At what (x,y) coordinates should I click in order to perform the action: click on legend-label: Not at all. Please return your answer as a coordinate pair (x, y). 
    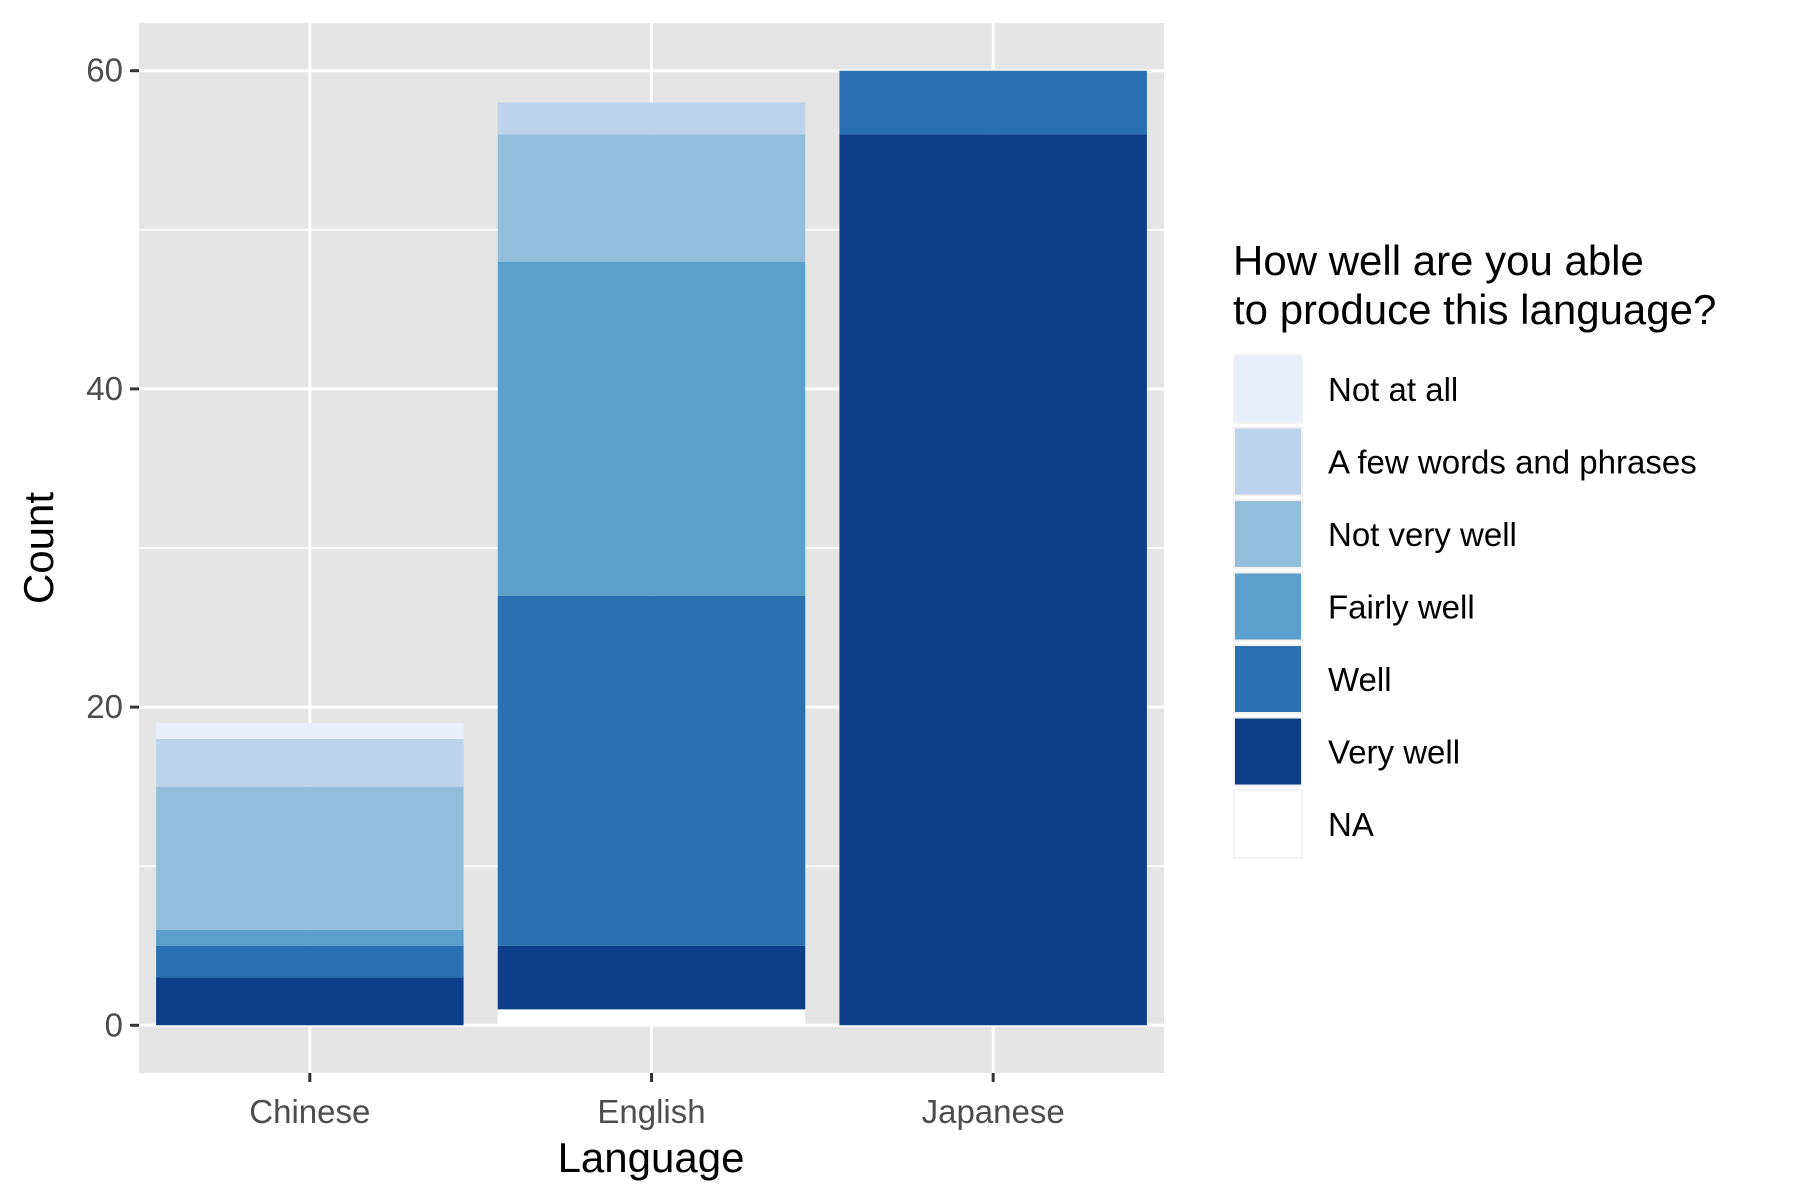
    Looking at the image, I should click on (1393, 389).